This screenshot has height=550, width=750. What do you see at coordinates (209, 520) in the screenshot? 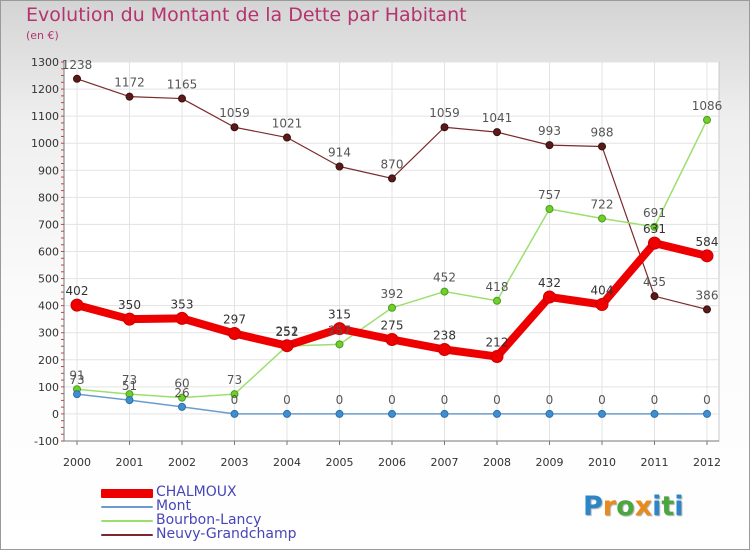
I see `legend-label: Bourbon-Lancy` at bounding box center [209, 520].